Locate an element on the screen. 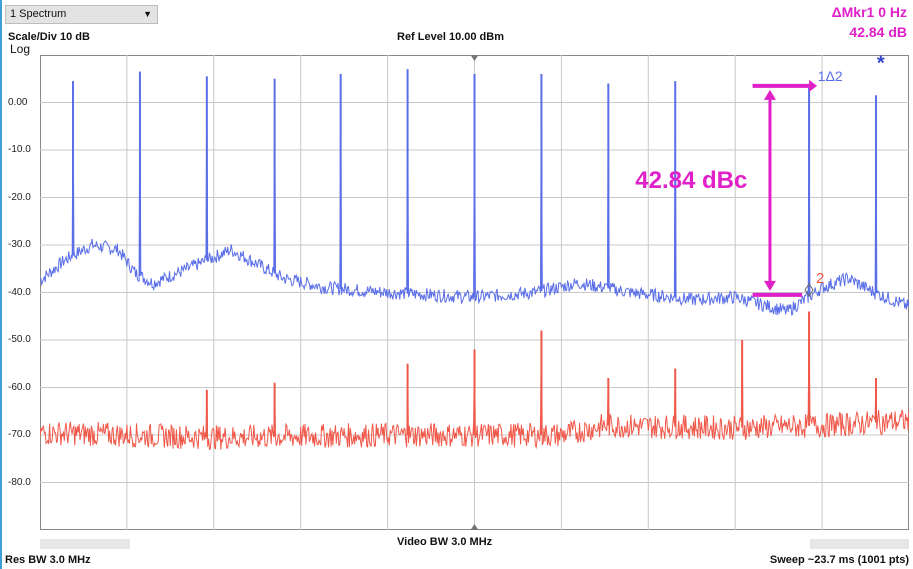 This screenshot has height=569, width=913. arrow-right-icon is located at coordinates (813, 85).